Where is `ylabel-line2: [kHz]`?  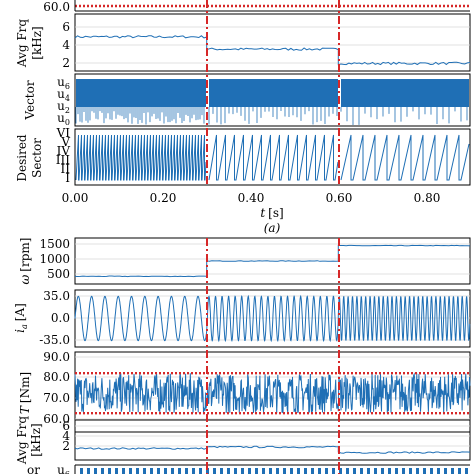
ylabel-line2: [kHz] is located at coordinates (37, 42).